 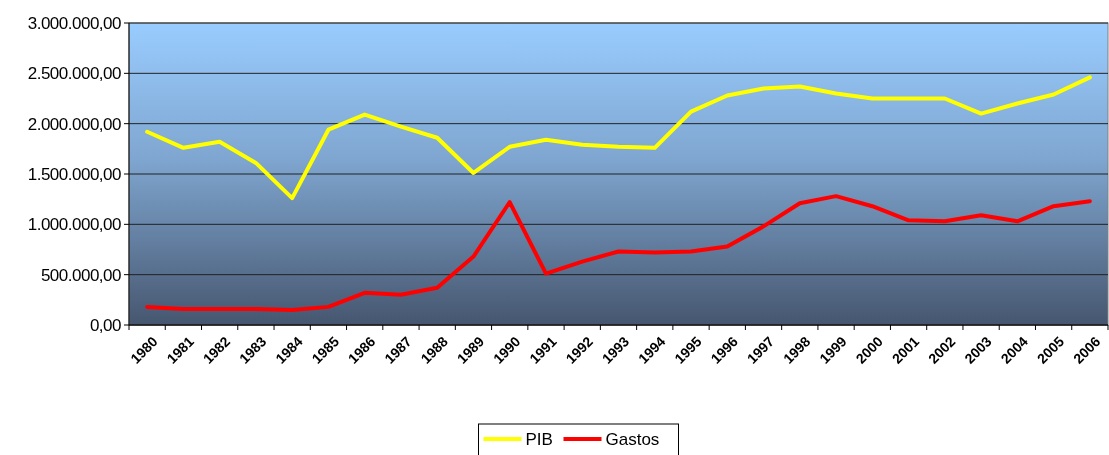 What do you see at coordinates (81, 275) in the screenshot?
I see `y-tick-label: 500.000,00` at bounding box center [81, 275].